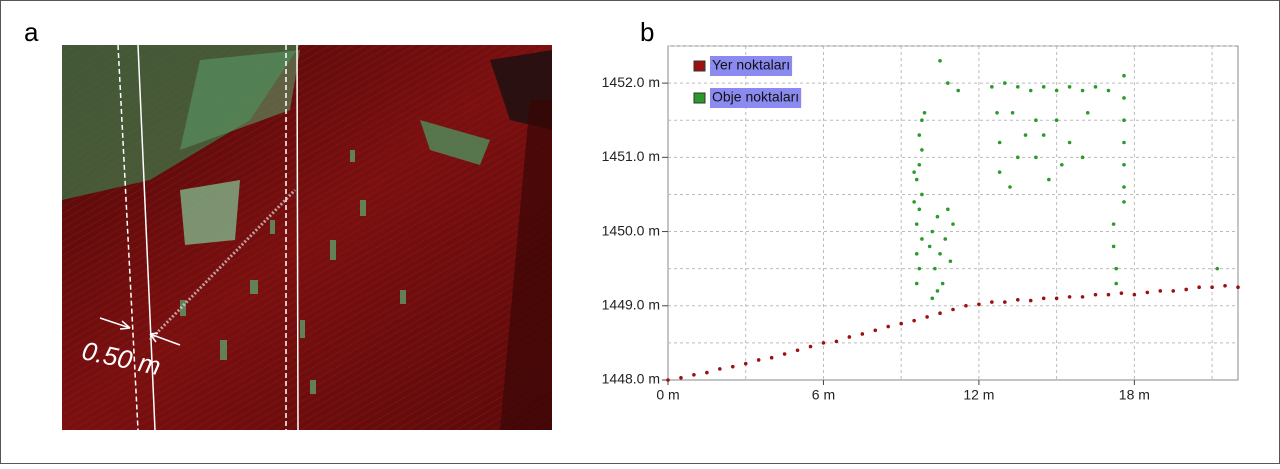 The height and width of the screenshot is (469, 1280). Describe the element at coordinates (978, 395) in the screenshot. I see `x-tick-label: 12 m` at that location.